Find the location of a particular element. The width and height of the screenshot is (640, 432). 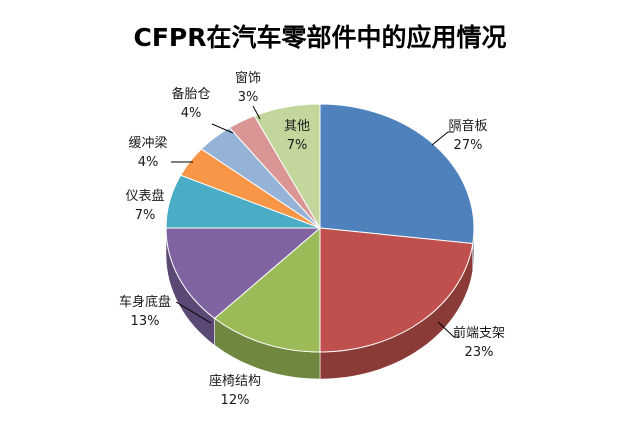

slice-name-6: 备胎仓 is located at coordinates (190, 94).